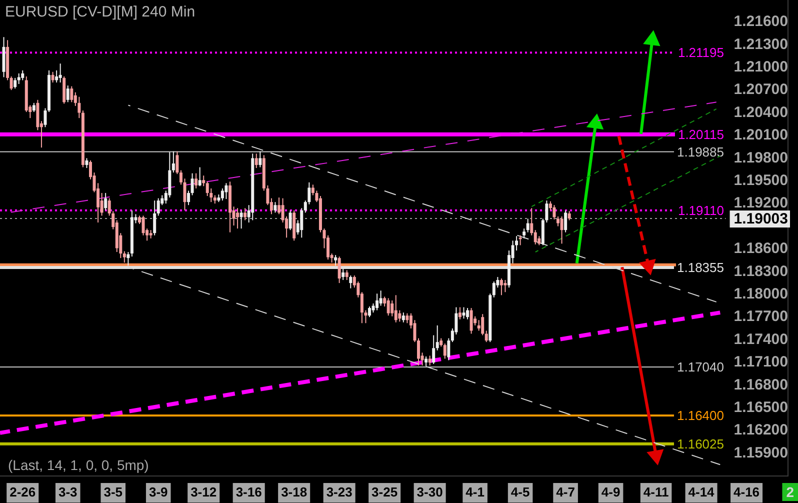  I want to click on y-tick-label: 1.19800, so click(761, 157).